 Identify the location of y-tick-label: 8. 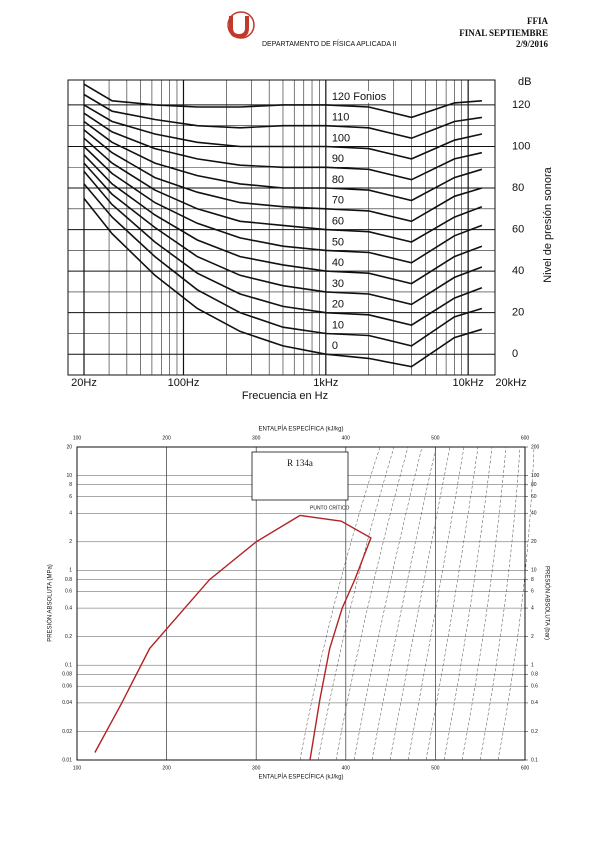
(70, 485).